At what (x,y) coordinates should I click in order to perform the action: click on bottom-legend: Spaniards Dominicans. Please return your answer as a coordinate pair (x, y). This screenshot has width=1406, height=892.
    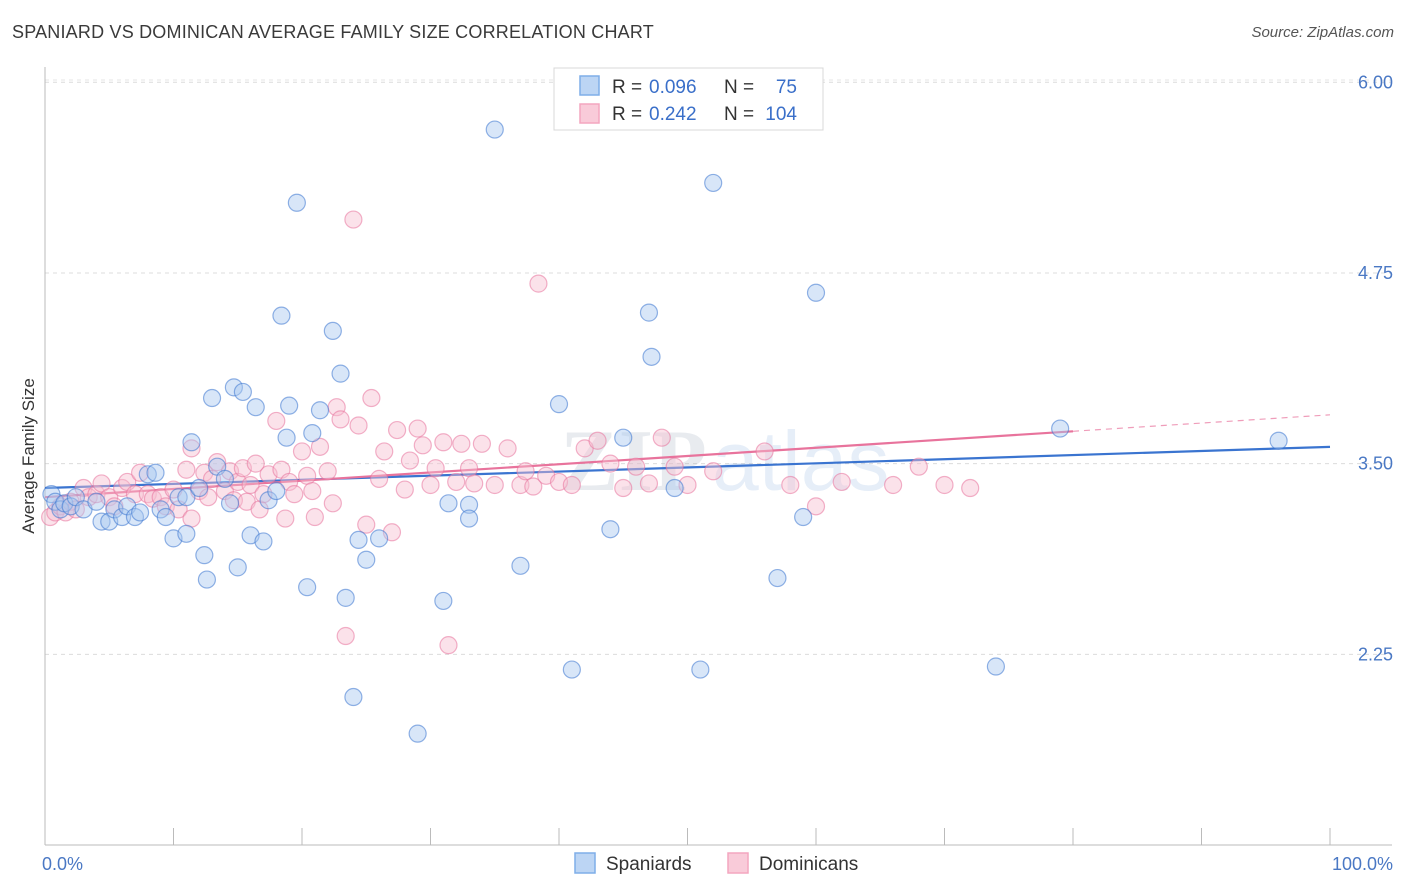
    Looking at the image, I should click on (716, 863).